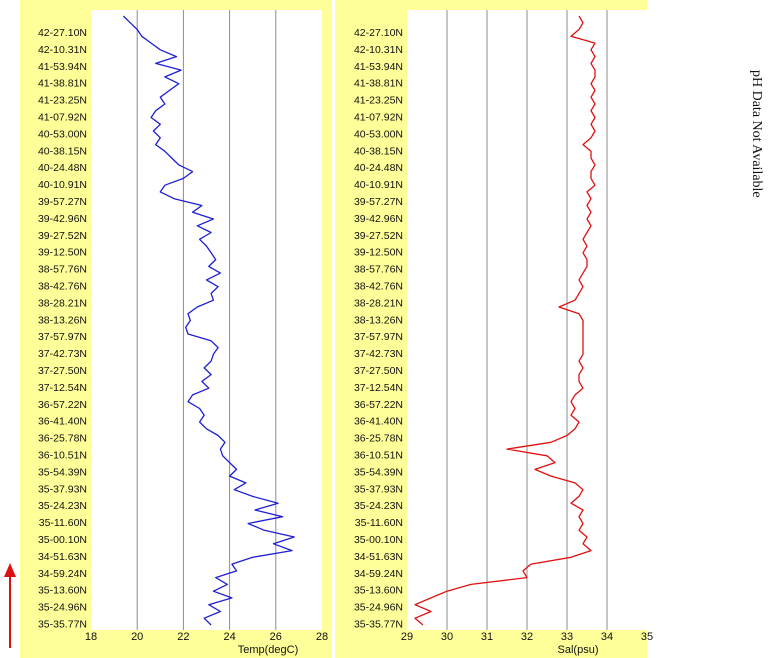  I want to click on x-tick-label: 35, so click(647, 637).